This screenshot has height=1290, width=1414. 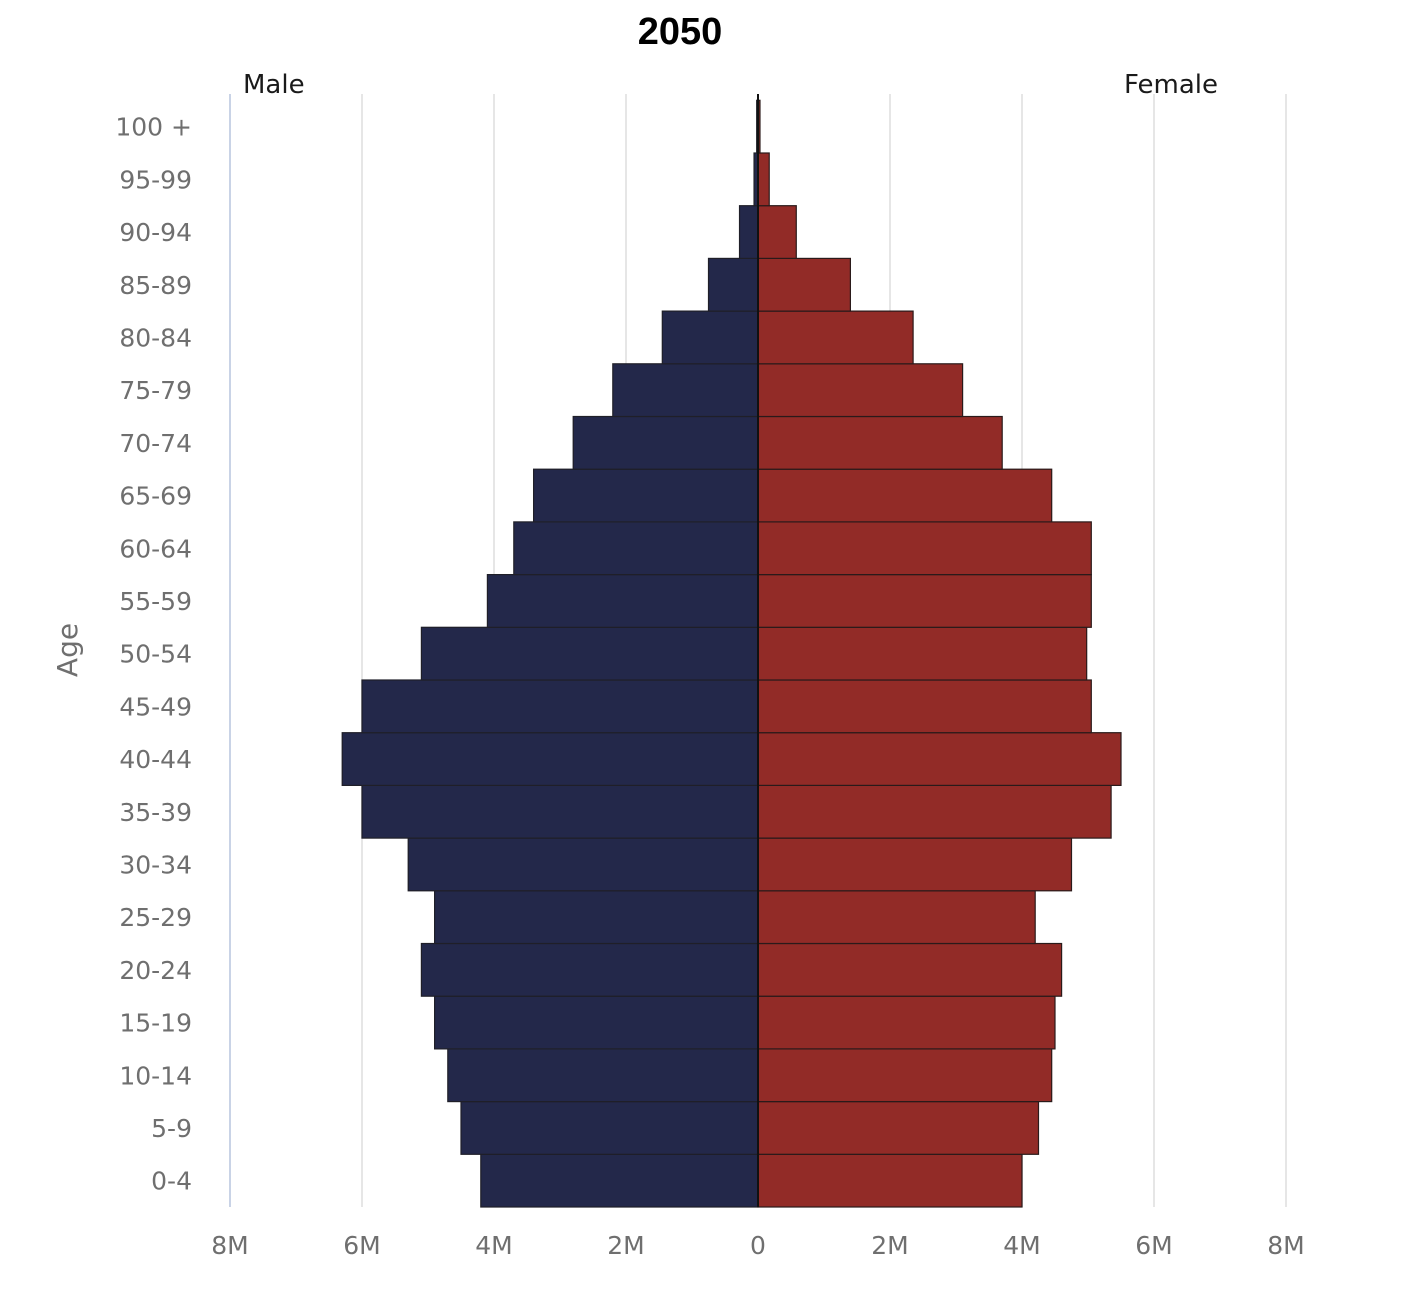 I want to click on y-tick-label: 55-59, so click(x=155, y=601).